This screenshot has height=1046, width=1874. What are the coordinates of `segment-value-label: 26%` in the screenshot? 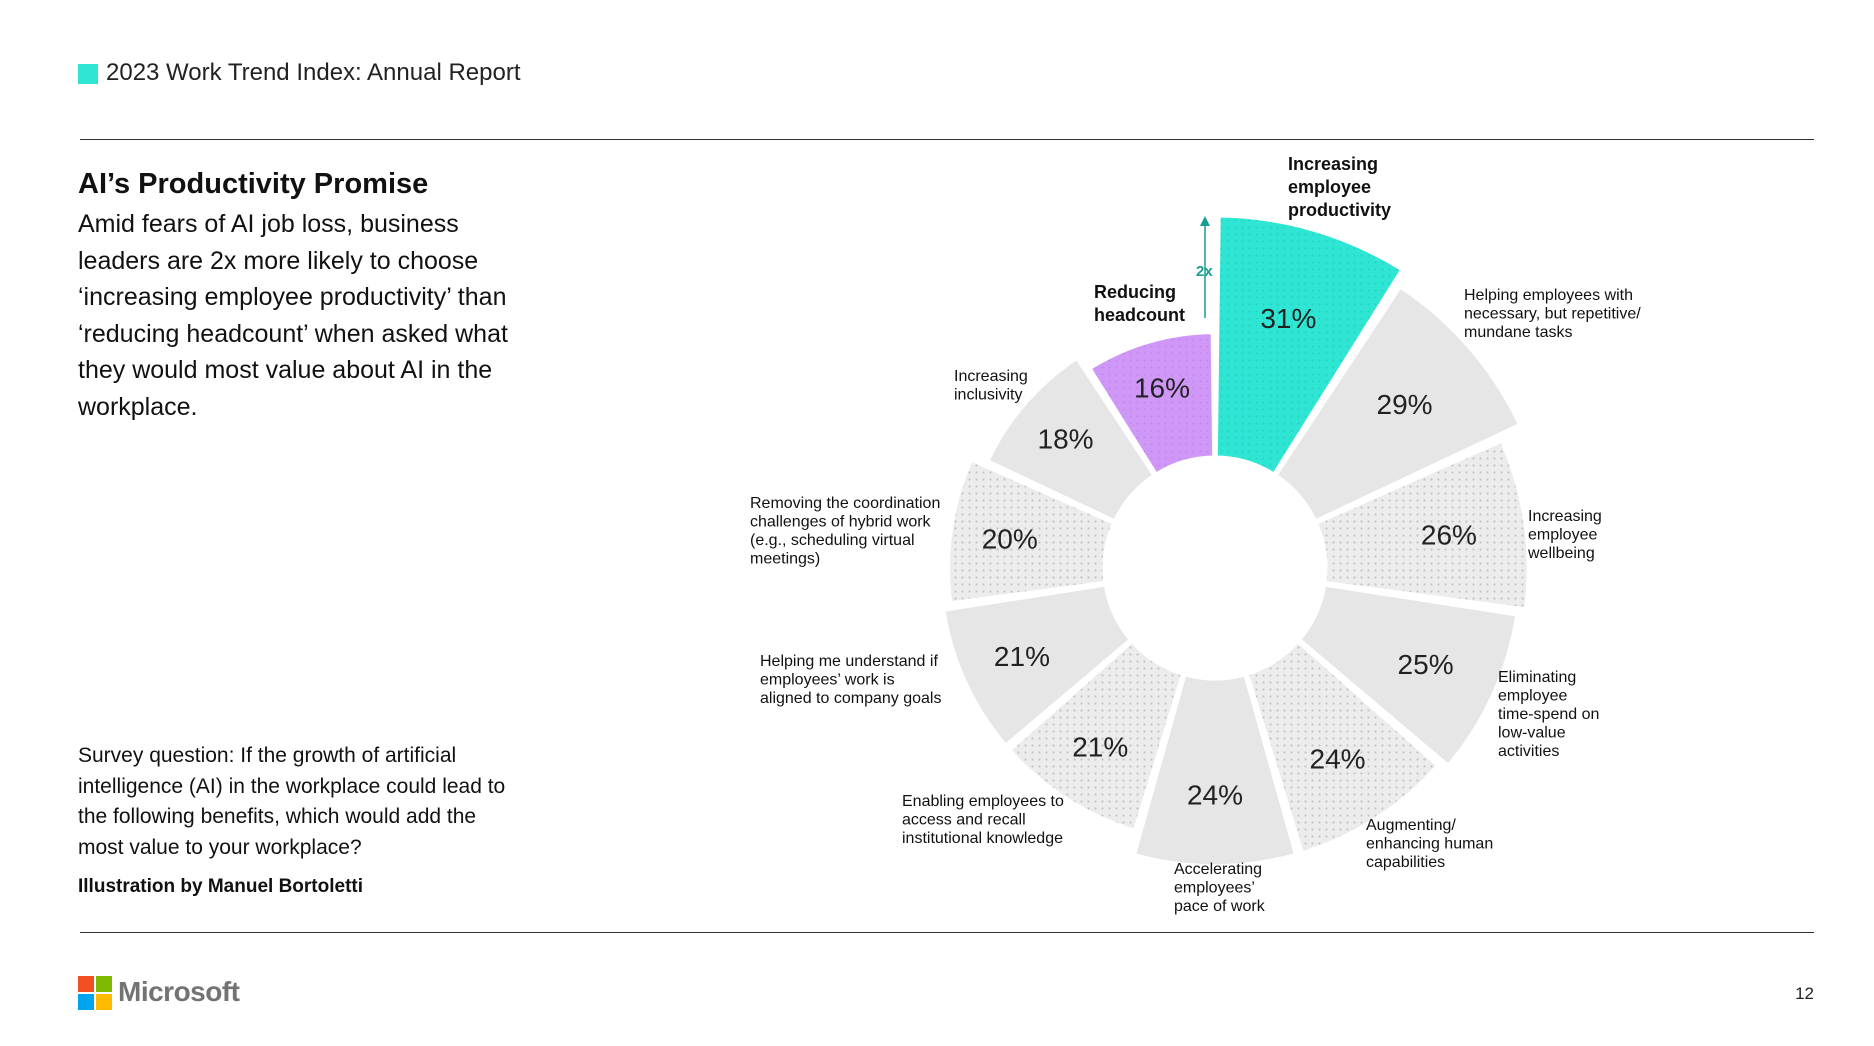 It's located at (1449, 534).